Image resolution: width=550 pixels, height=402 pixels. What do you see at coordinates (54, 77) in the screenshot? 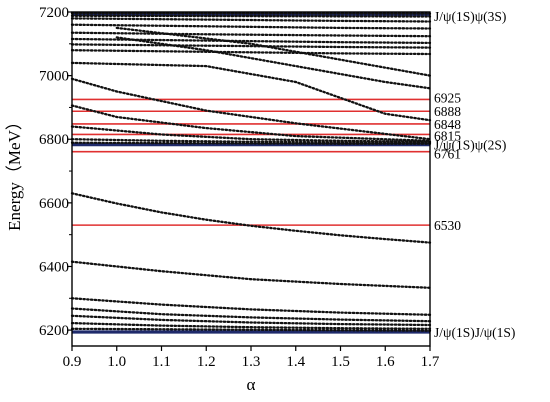
I see `y-tick-label: 7000` at bounding box center [54, 77].